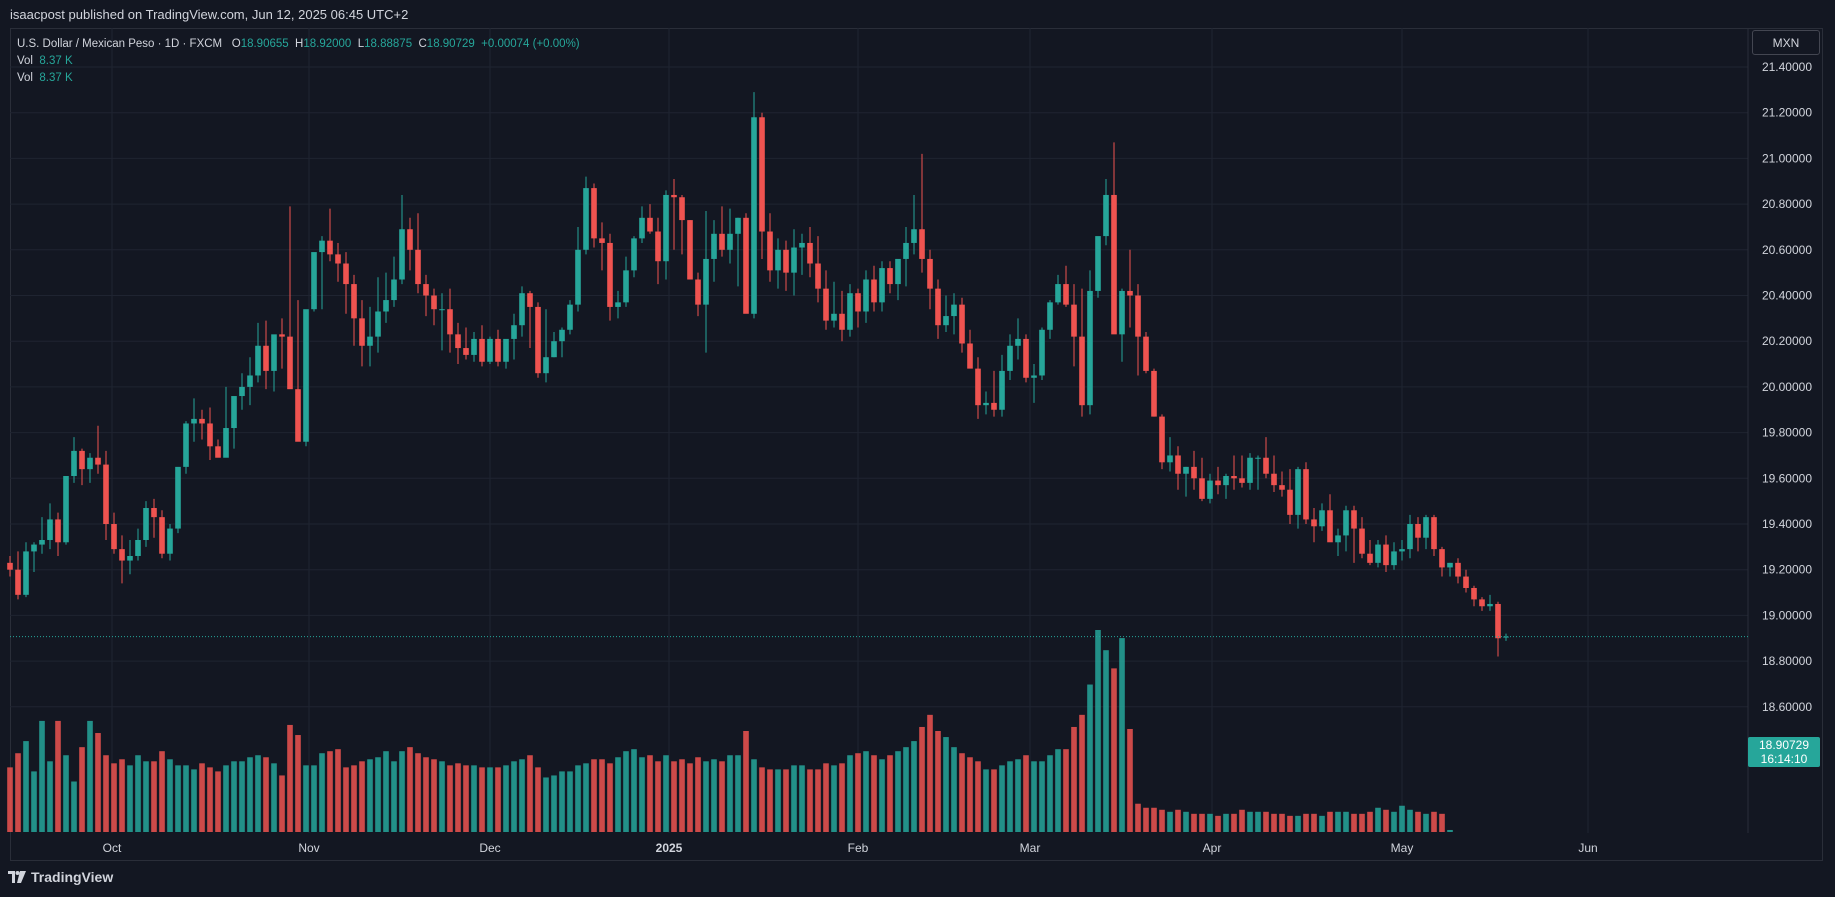  I want to click on y-tick-label: 18.60000, so click(1787, 707).